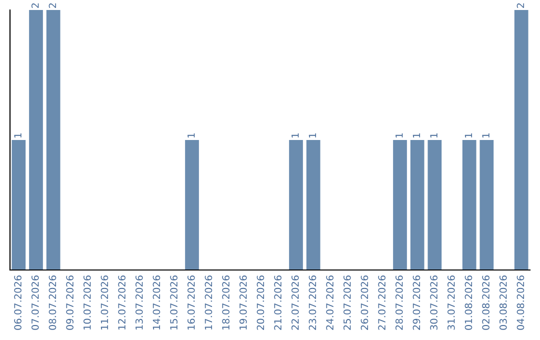 The height and width of the screenshot is (340, 540). Describe the element at coordinates (70, 302) in the screenshot. I see `x-tick-label: 09.07.2026` at that location.